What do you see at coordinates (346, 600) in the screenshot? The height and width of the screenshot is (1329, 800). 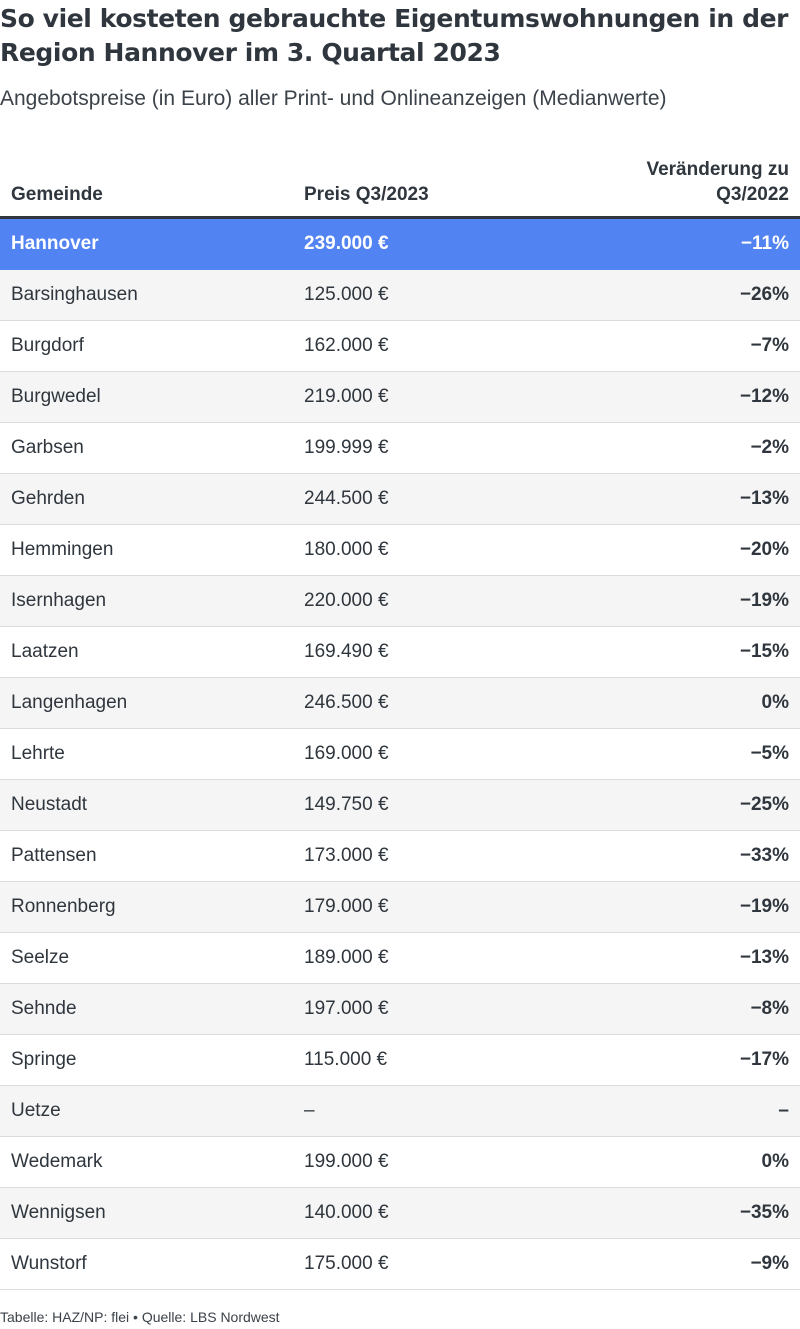 I see `cell-preis: 220.000 €` at bounding box center [346, 600].